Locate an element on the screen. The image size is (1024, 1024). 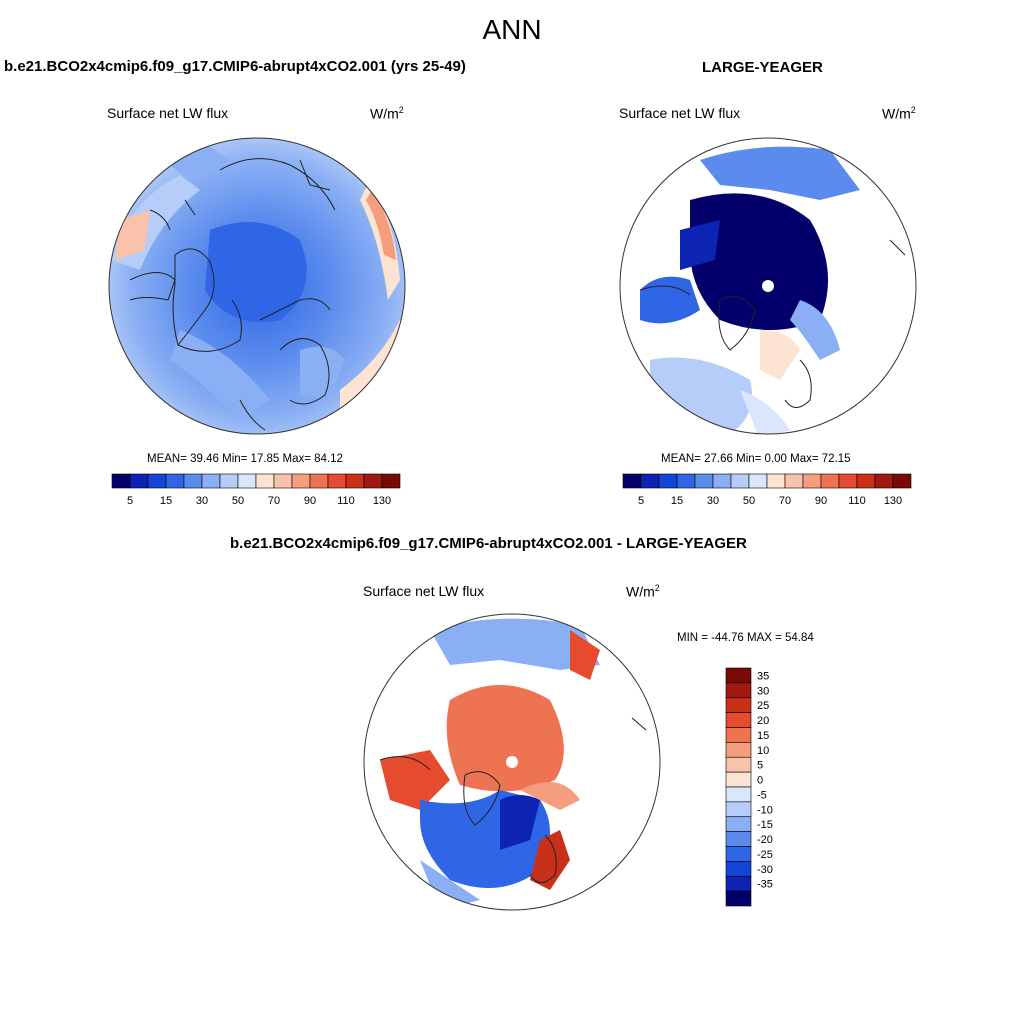
panel2-arctic-field is located at coordinates (759, 261).